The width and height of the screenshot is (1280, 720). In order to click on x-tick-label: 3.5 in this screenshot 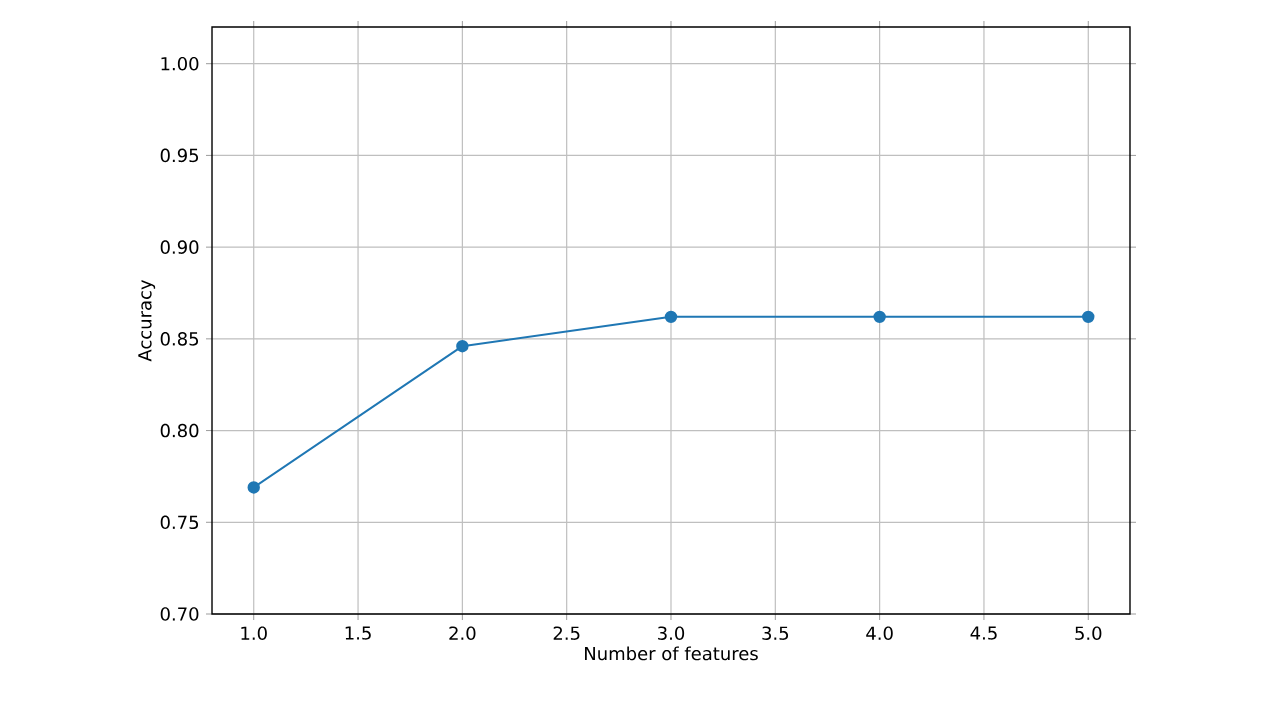, I will do `click(775, 633)`.